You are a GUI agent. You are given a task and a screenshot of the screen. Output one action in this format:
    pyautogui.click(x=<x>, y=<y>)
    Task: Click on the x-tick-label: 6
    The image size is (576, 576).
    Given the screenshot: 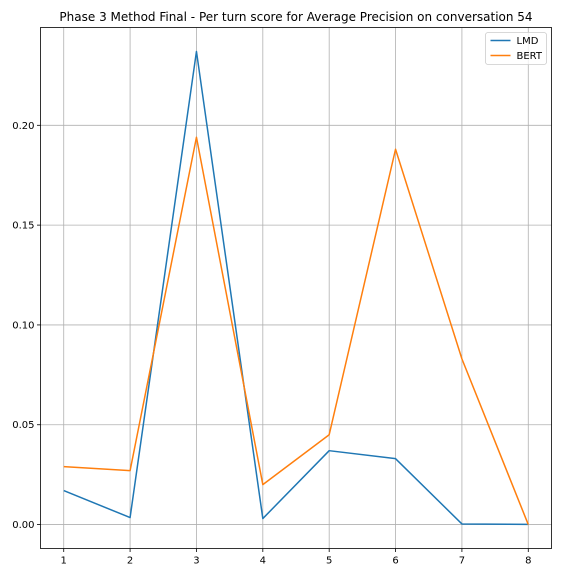 What is the action you would take?
    pyautogui.click(x=395, y=561)
    